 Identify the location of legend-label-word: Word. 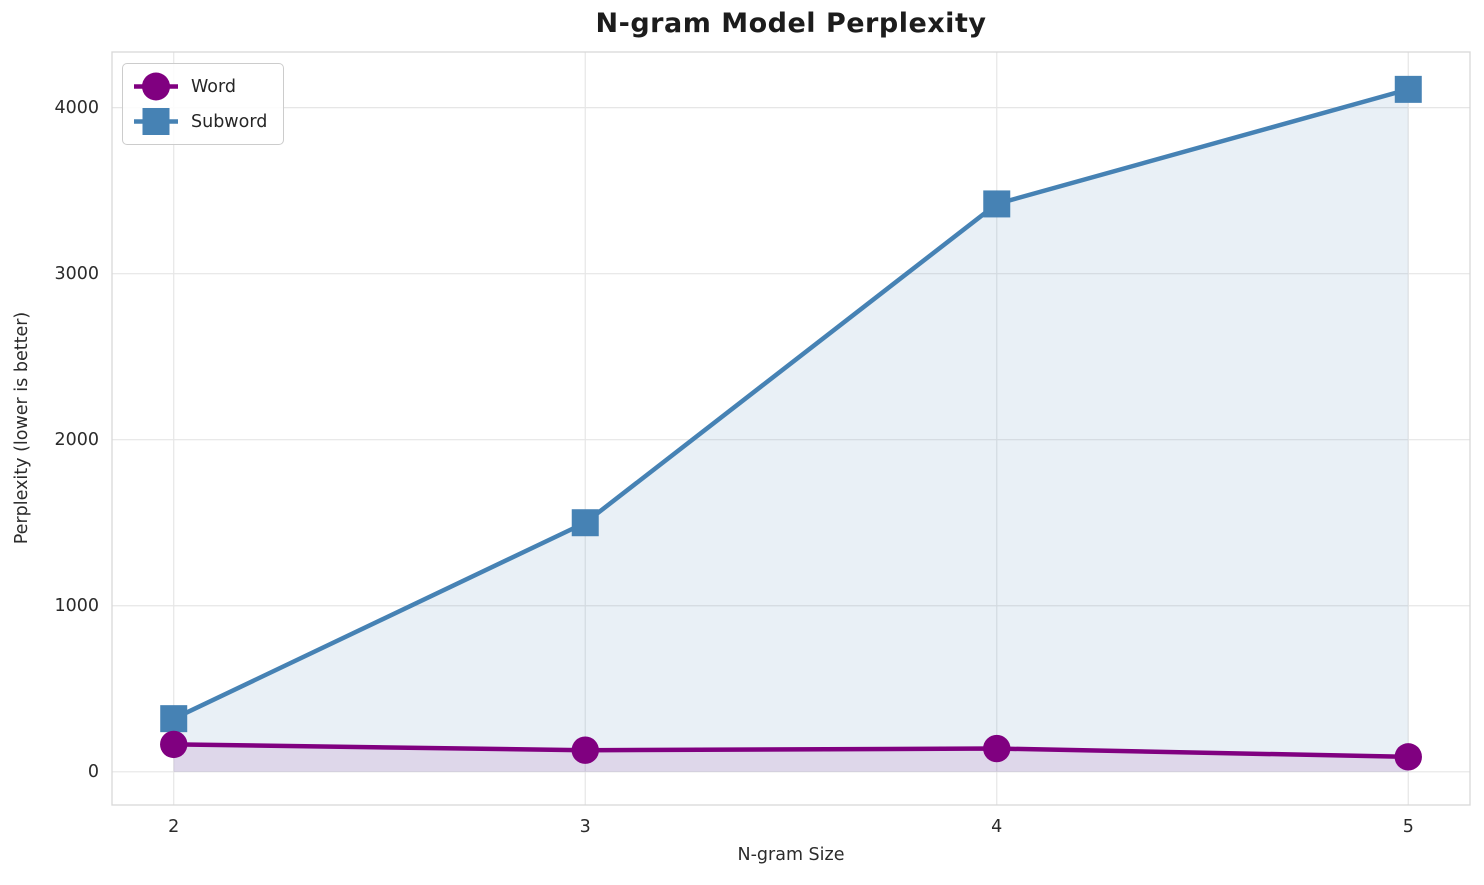
(213, 86).